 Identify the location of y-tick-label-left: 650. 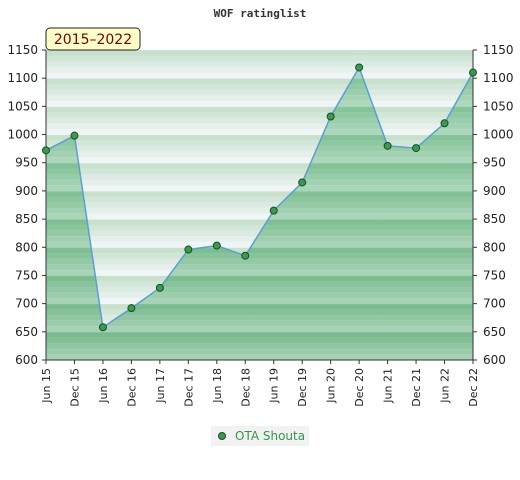
(26, 332).